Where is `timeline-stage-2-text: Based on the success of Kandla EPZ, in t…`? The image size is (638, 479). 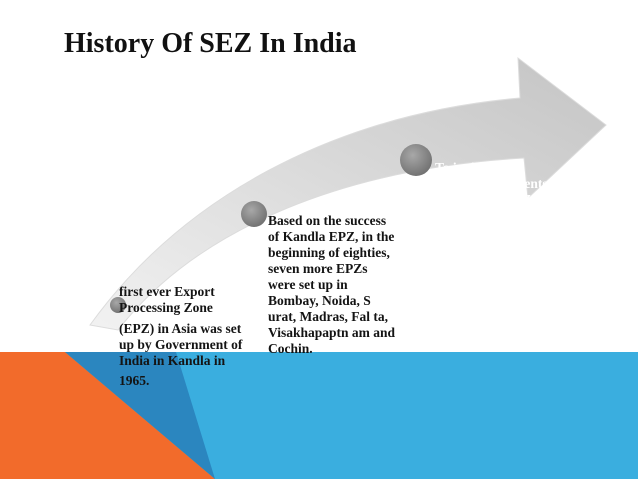
timeline-stage-2-text: Based on the success of Kandla EPZ, in t… is located at coordinates (332, 285).